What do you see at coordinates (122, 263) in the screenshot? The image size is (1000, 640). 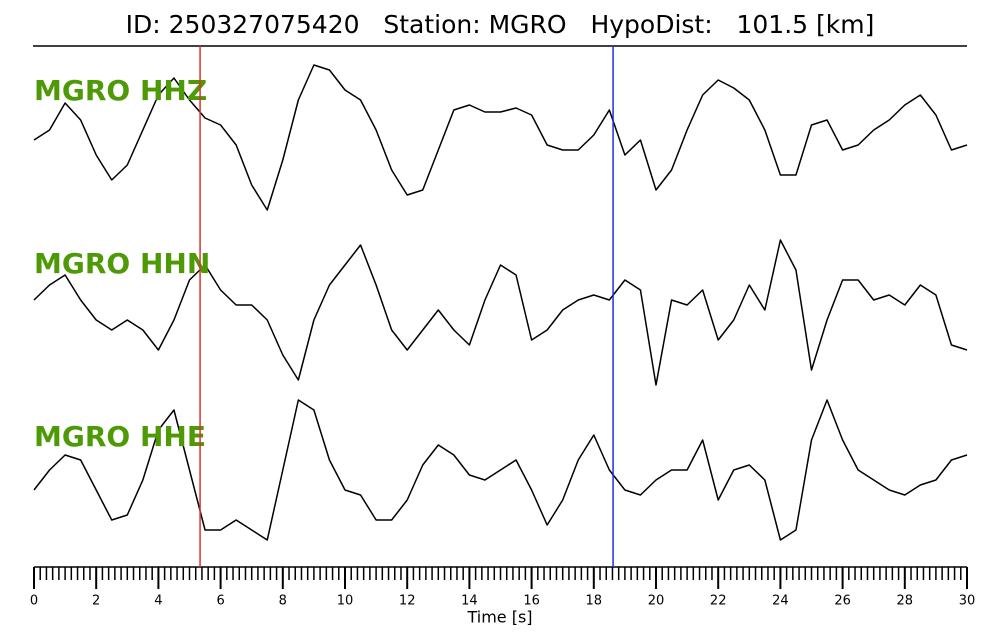 I see `trace-label: MGRO HHN` at bounding box center [122, 263].